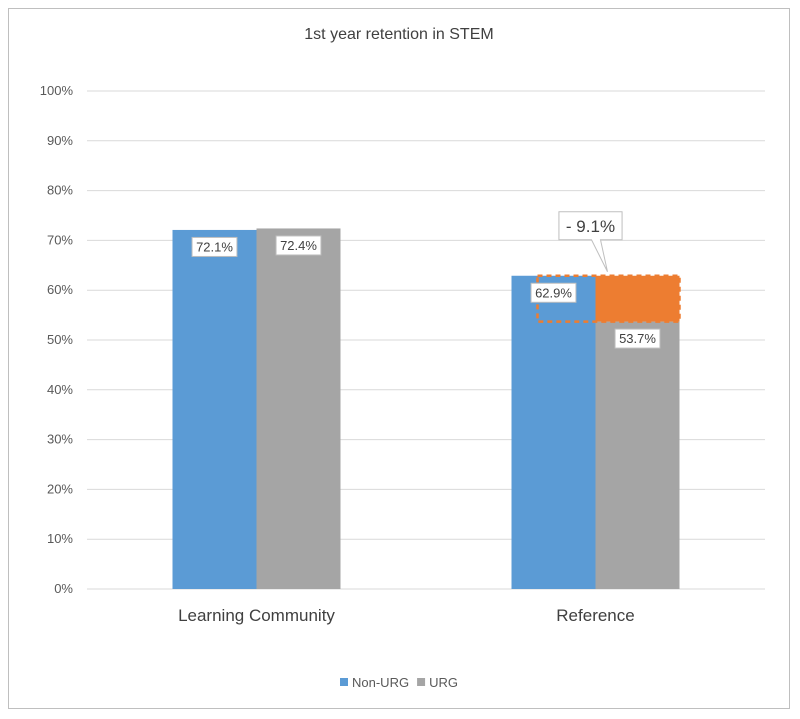  I want to click on y-tick-label: 10%, so click(60, 538).